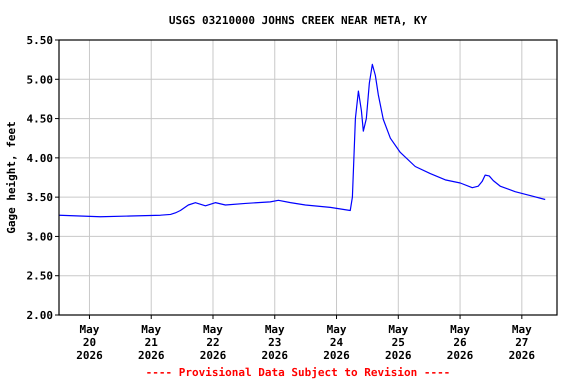  What do you see at coordinates (39, 276) in the screenshot?
I see `y-tick-label: 2.50` at bounding box center [39, 276].